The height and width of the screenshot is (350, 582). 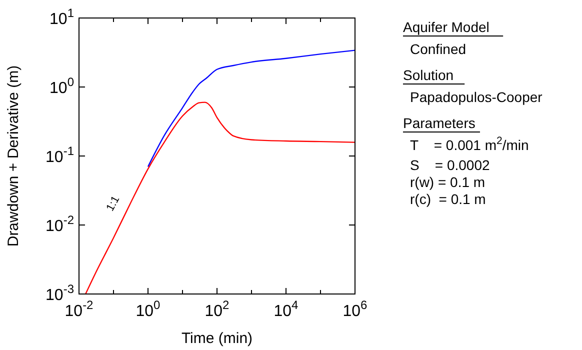 I want to click on text: Parameters, so click(x=439, y=123).